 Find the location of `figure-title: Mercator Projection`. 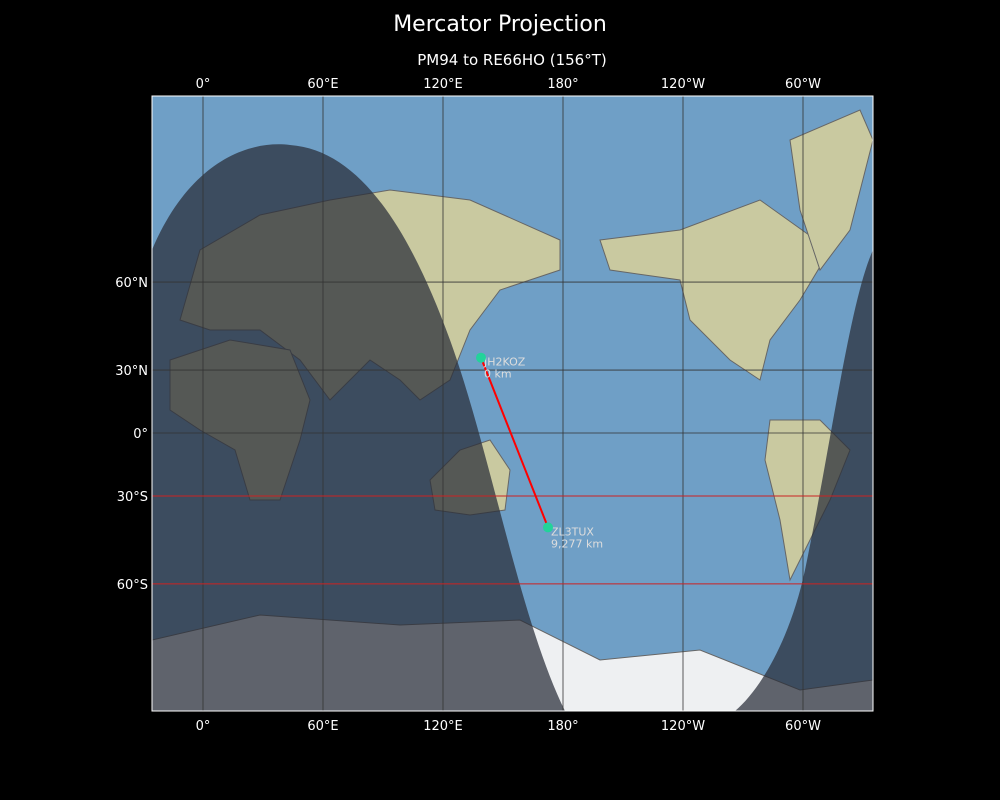

figure-title: Mercator Projection is located at coordinates (500, 24).